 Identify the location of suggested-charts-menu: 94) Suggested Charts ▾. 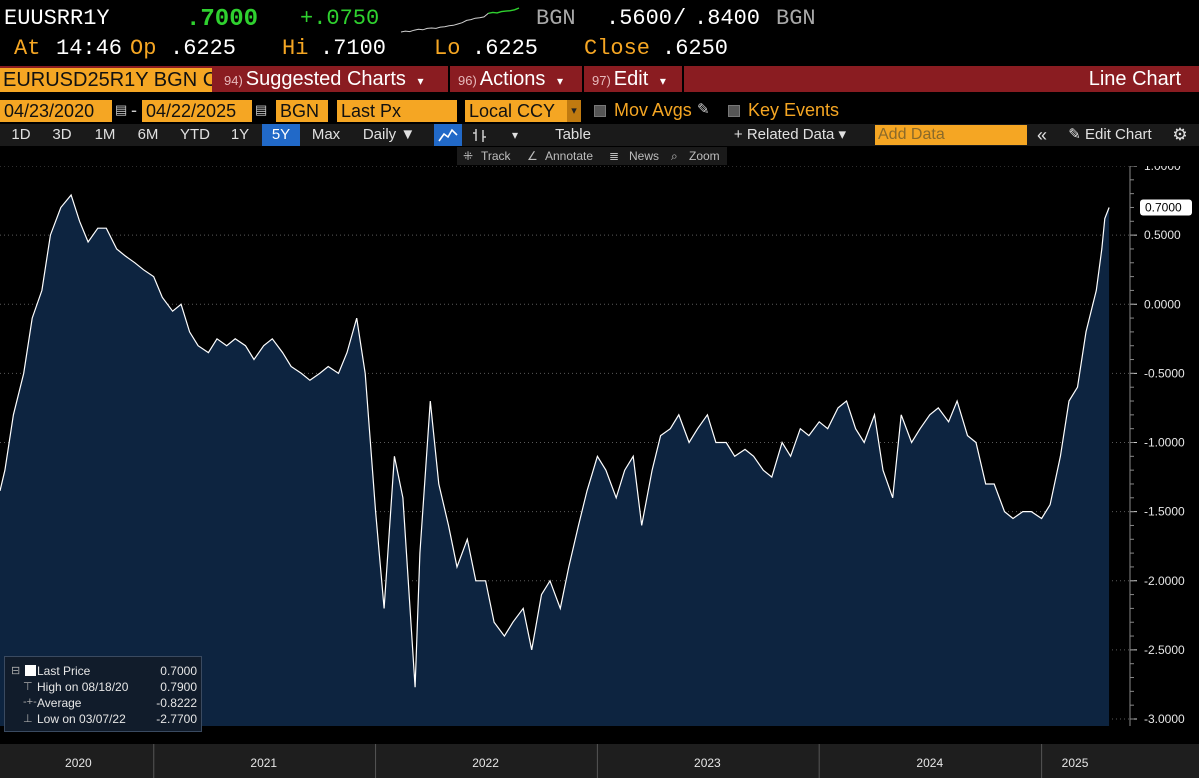
(324, 79).